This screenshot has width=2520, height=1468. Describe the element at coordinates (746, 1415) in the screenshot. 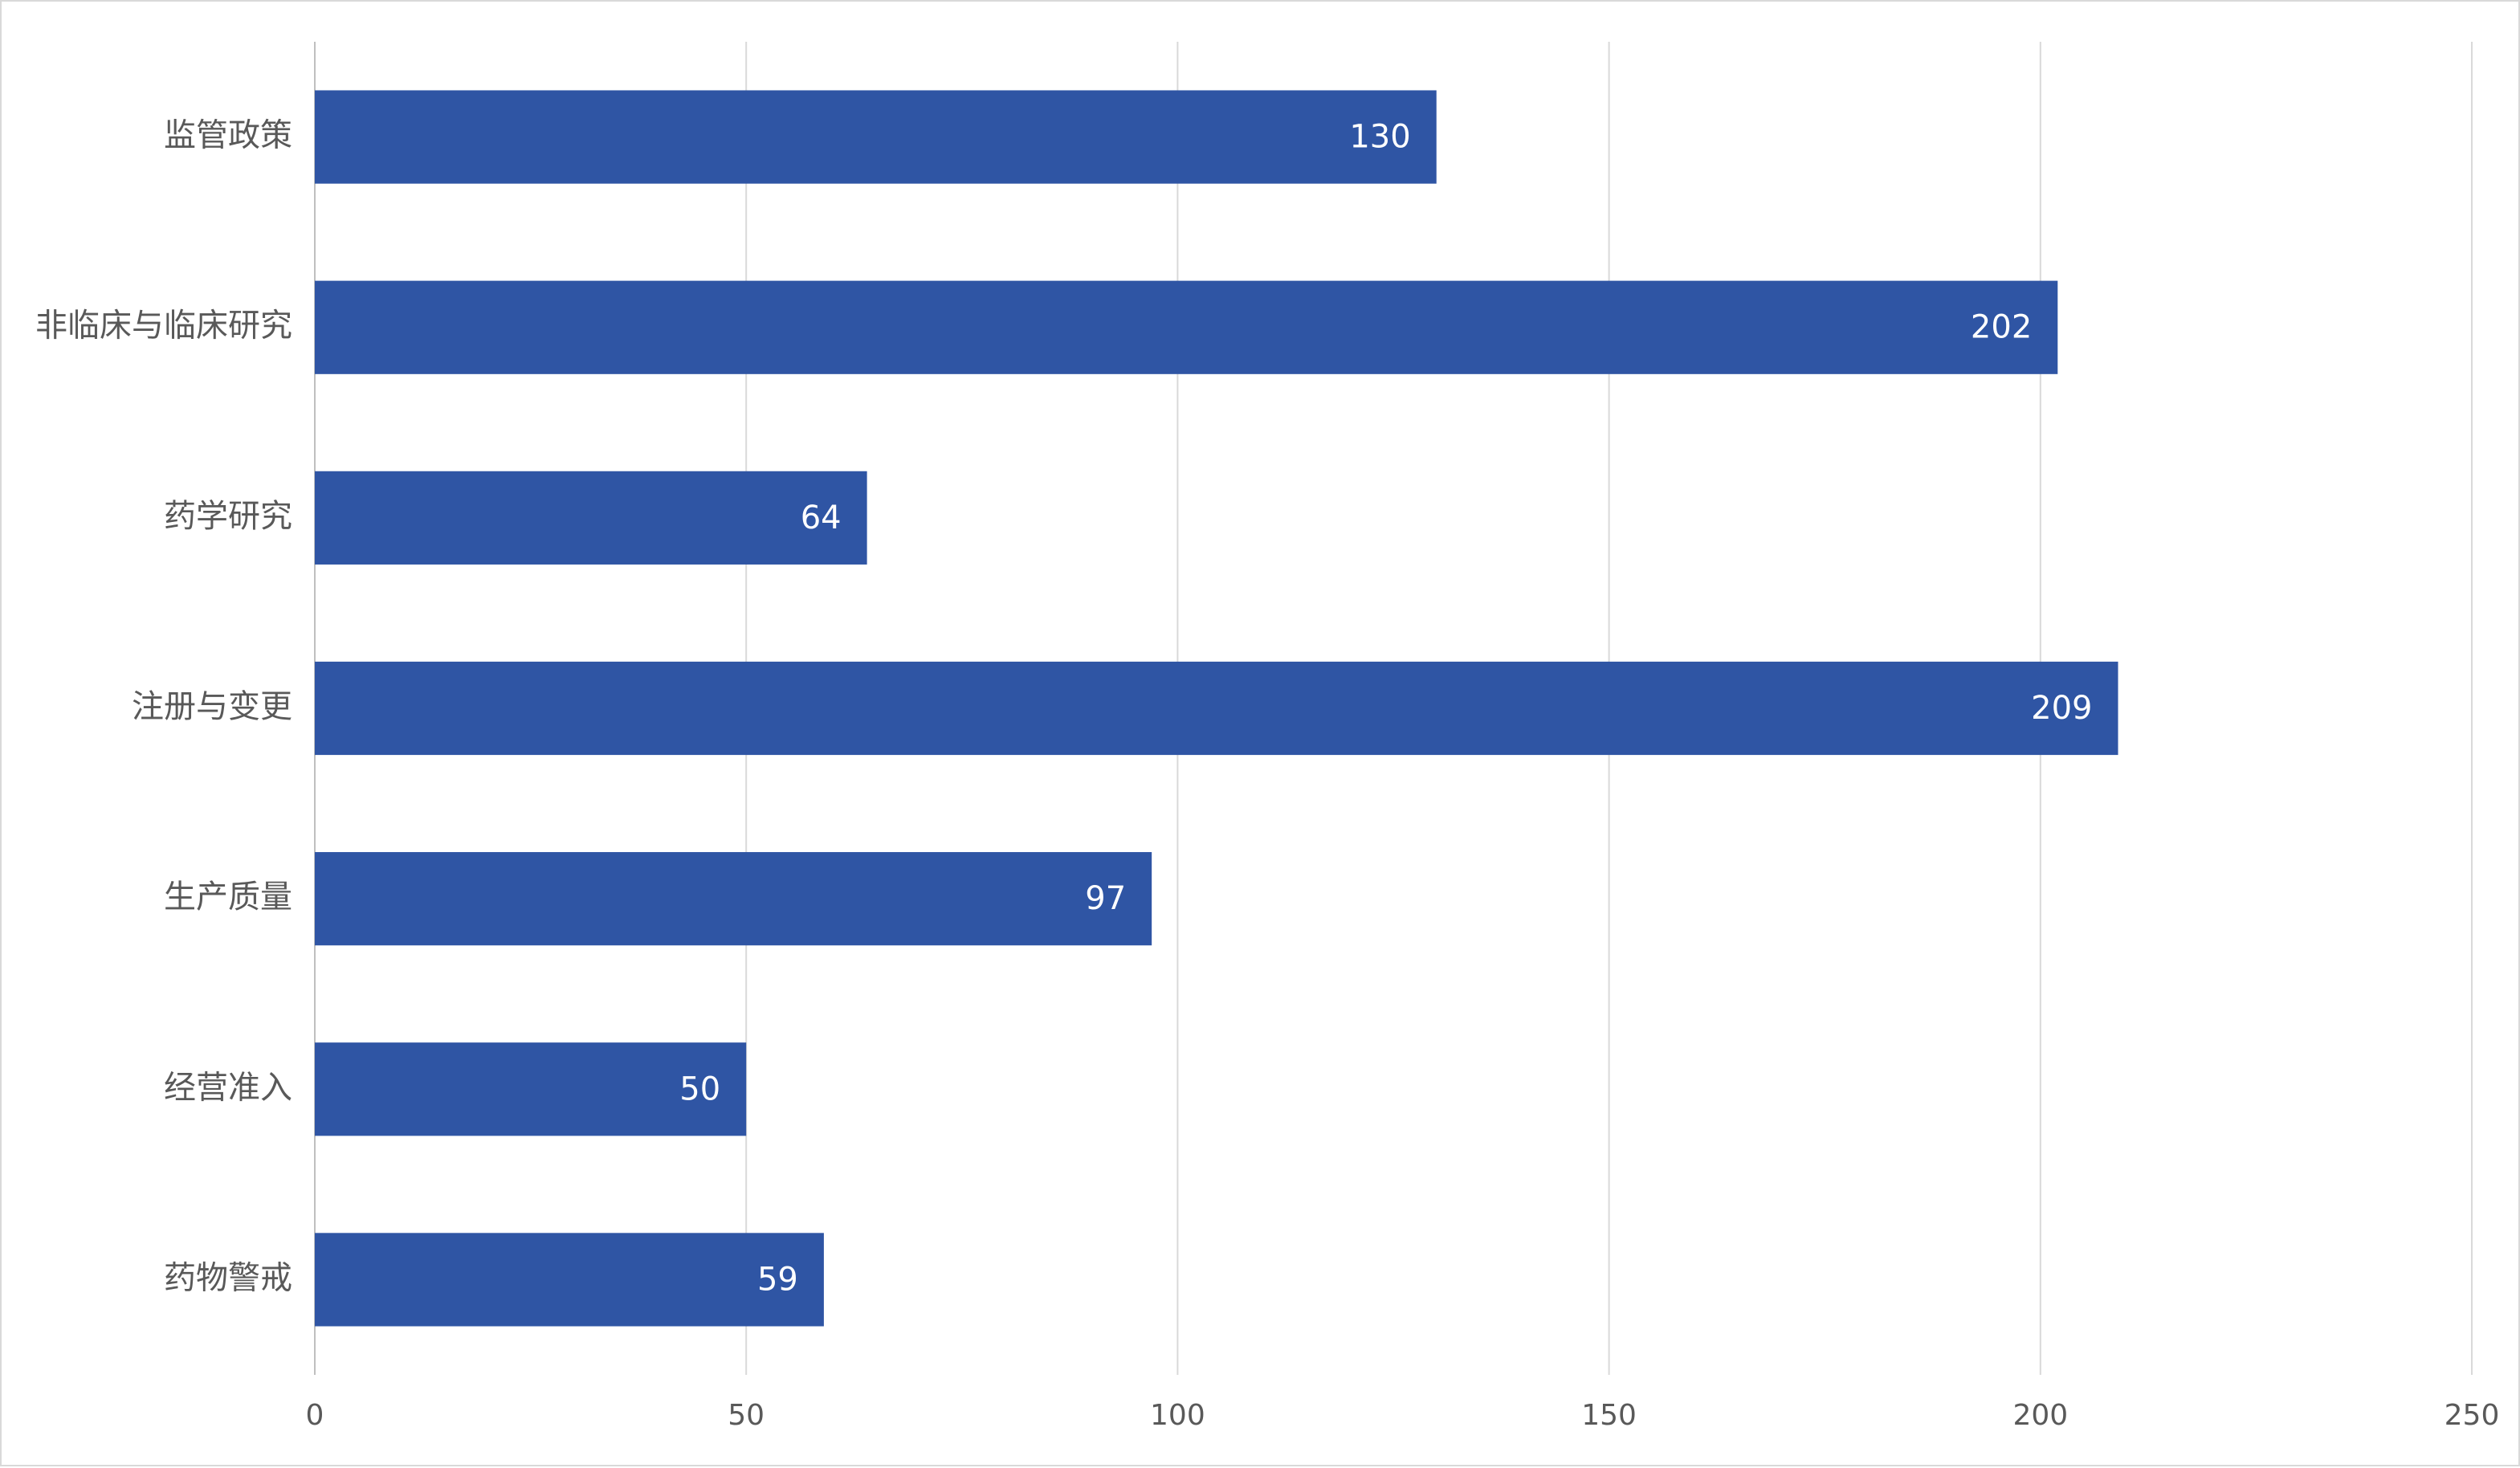

I see `x-tick-label: 50` at that location.